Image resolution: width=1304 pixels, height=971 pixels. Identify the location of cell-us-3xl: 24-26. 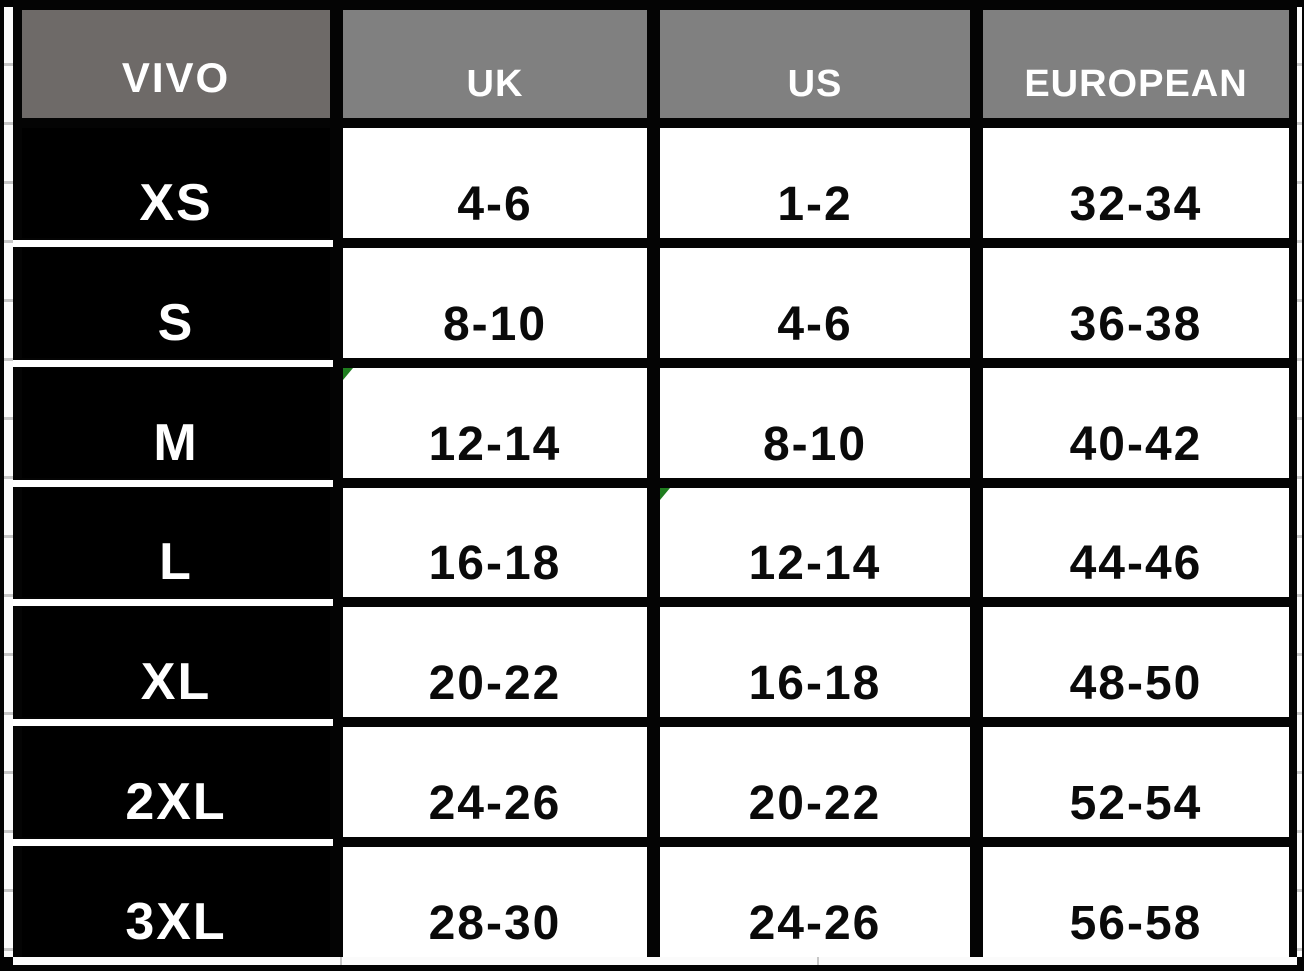
(815, 902).